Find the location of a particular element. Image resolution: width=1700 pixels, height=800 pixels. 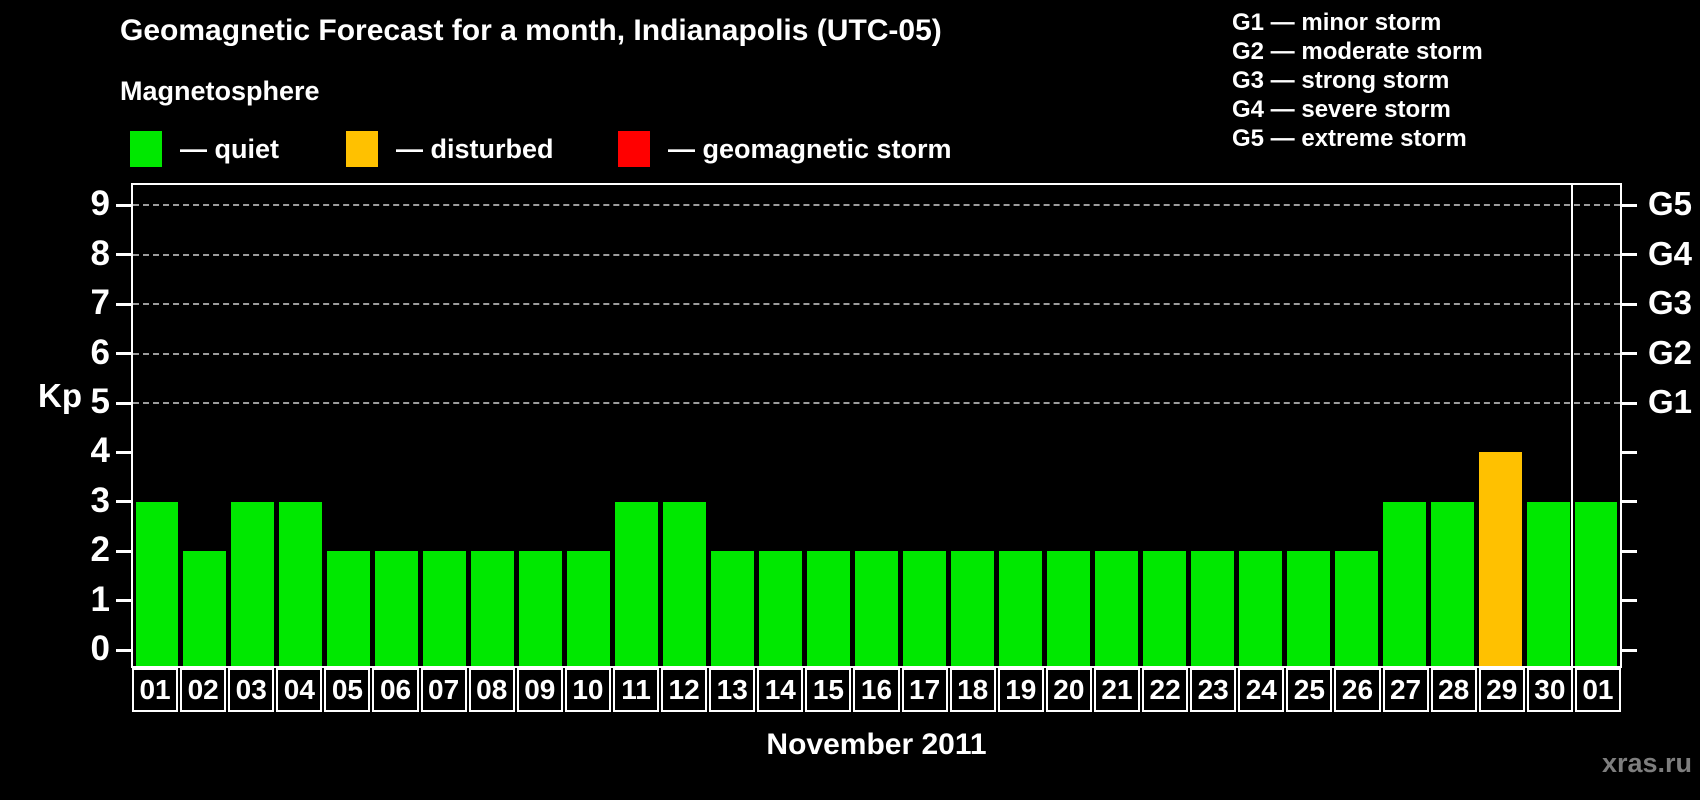

y-tick-label-0: 0 is located at coordinates (100, 648).